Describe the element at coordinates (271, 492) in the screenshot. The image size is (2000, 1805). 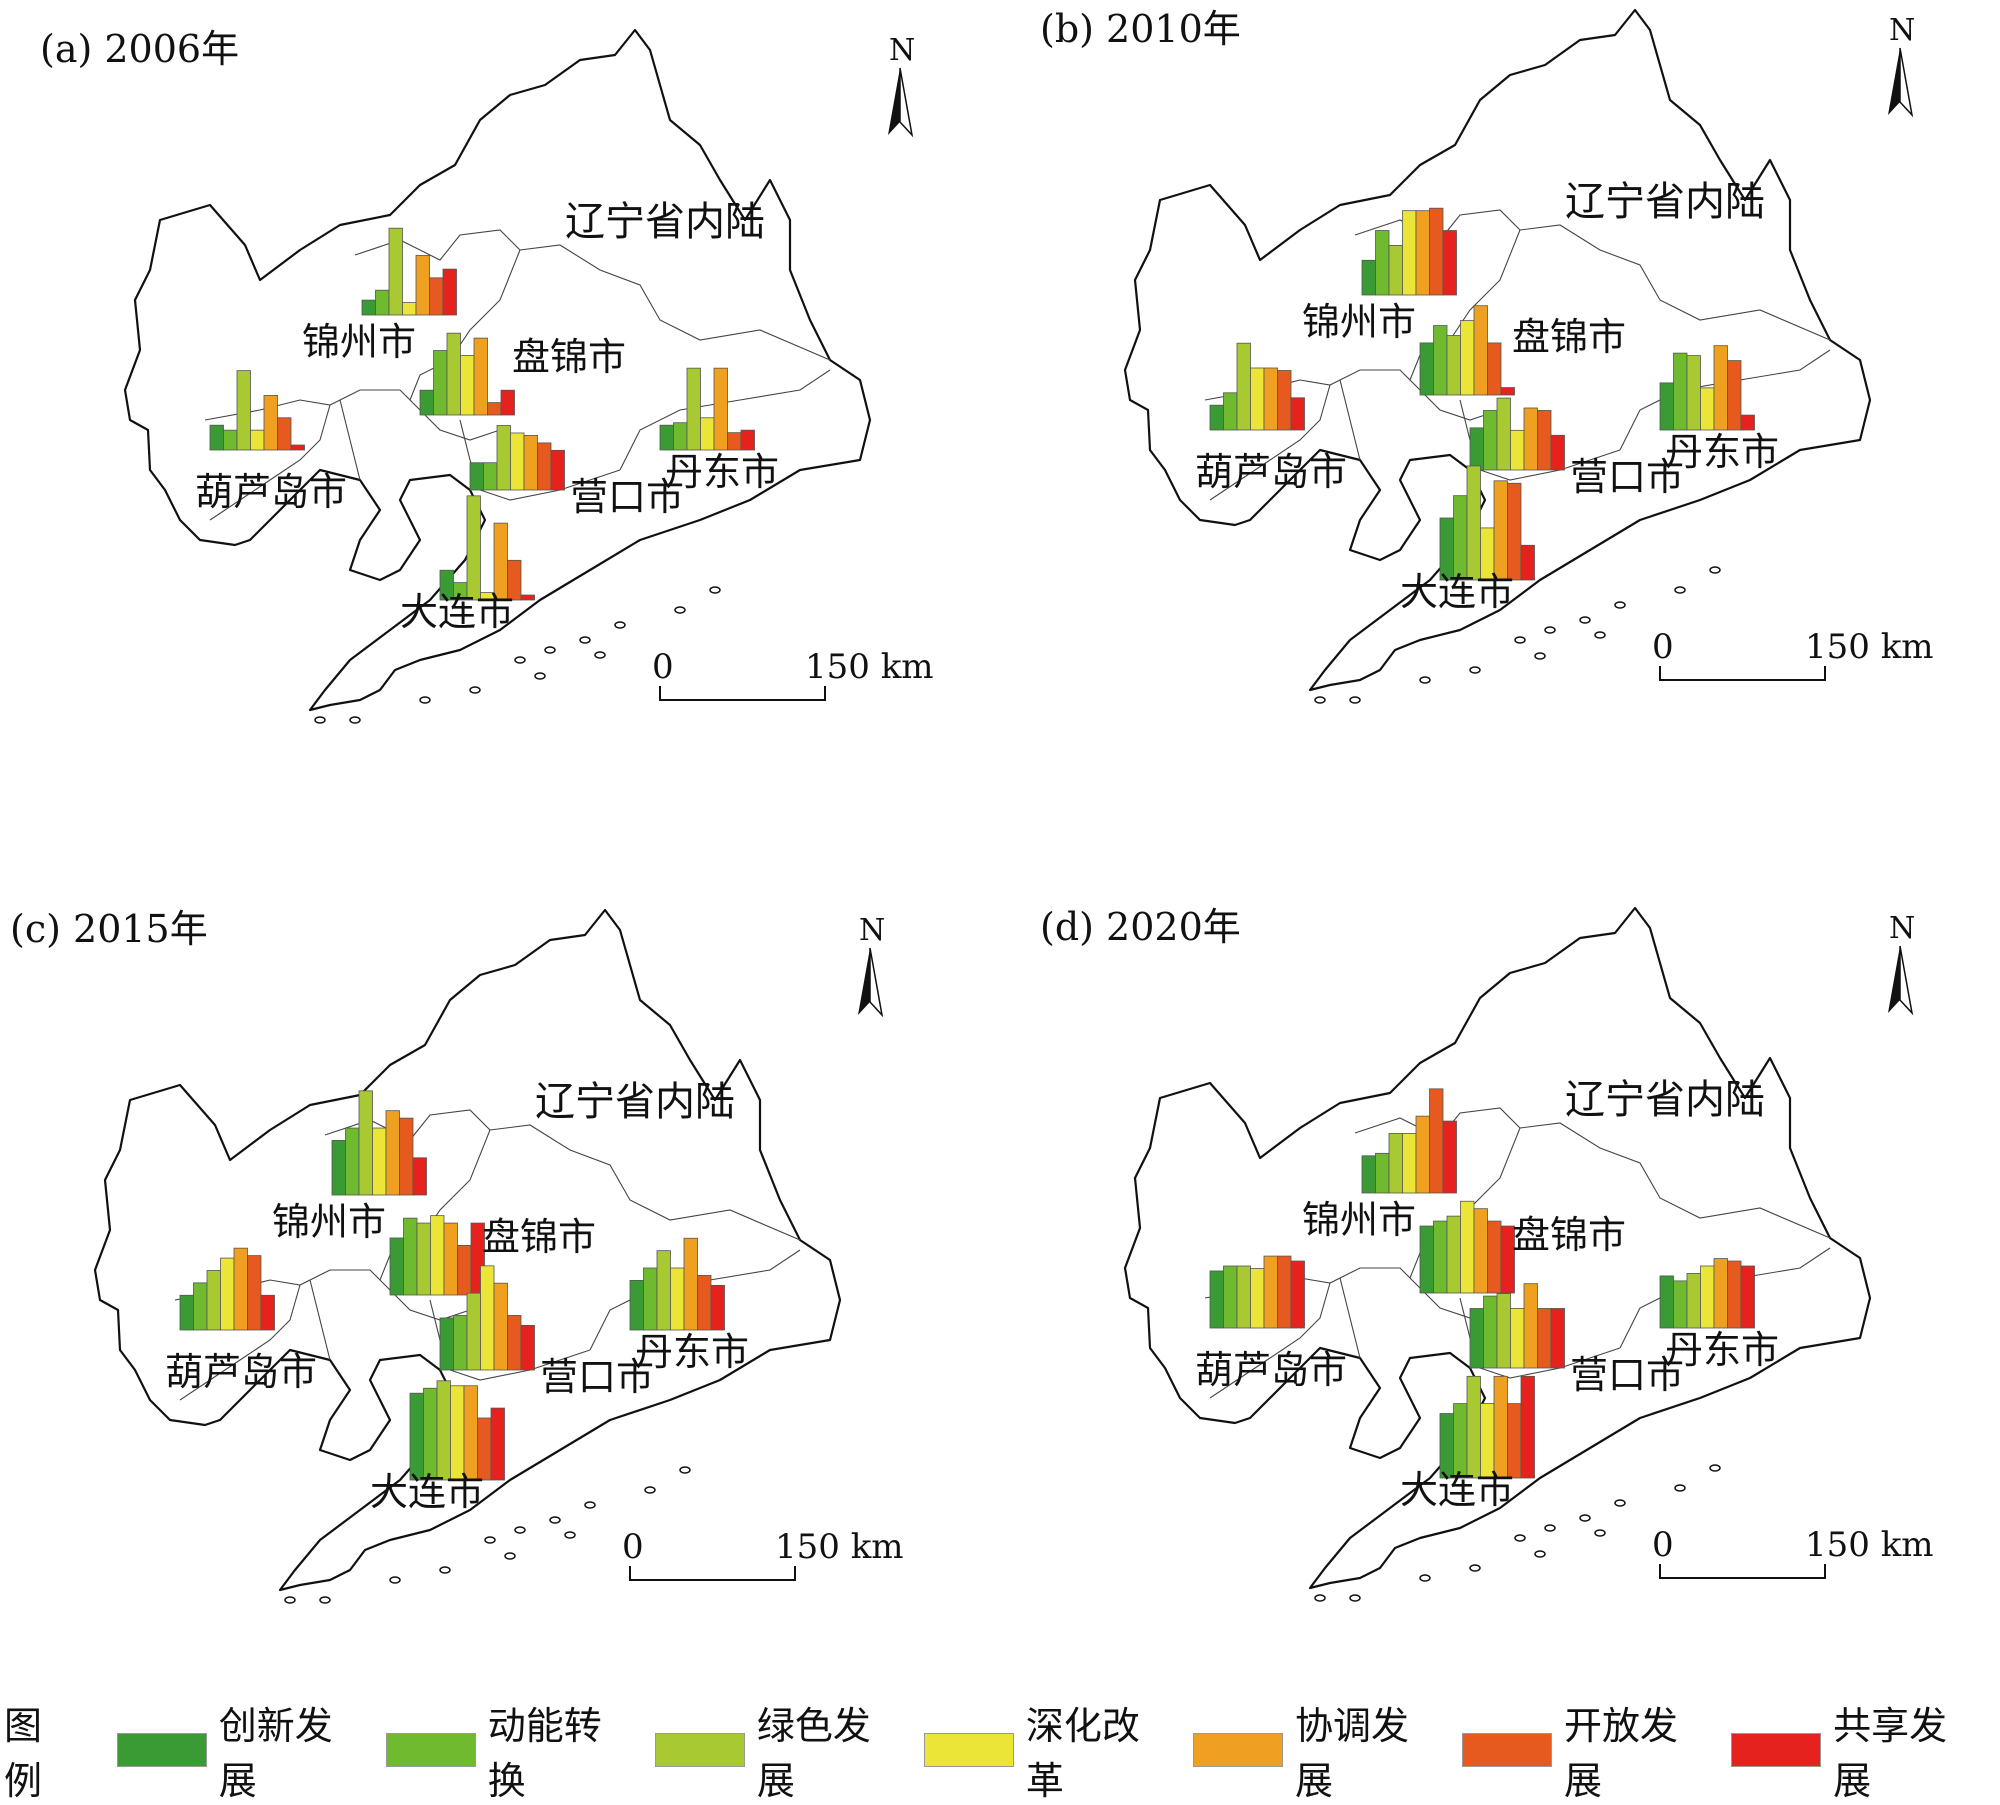
I see `city-label: 葫芦岛市` at that location.